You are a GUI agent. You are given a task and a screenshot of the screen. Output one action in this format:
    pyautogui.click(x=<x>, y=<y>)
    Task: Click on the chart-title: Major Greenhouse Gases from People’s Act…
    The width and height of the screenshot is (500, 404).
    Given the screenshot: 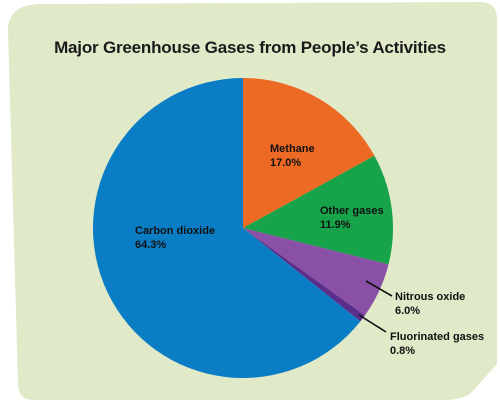 What is the action you would take?
    pyautogui.click(x=250, y=47)
    